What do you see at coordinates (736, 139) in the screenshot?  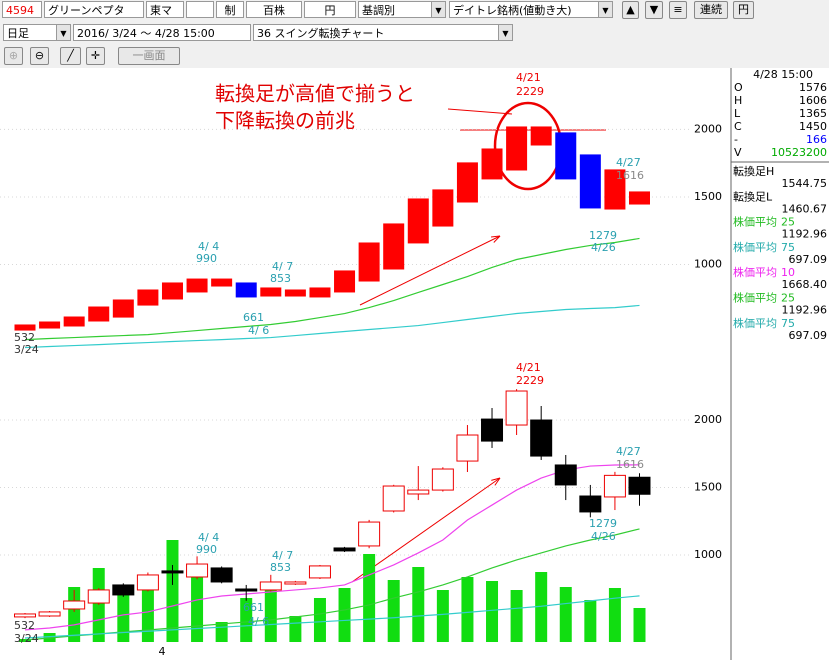 I see `panel-label: -` at bounding box center [736, 139].